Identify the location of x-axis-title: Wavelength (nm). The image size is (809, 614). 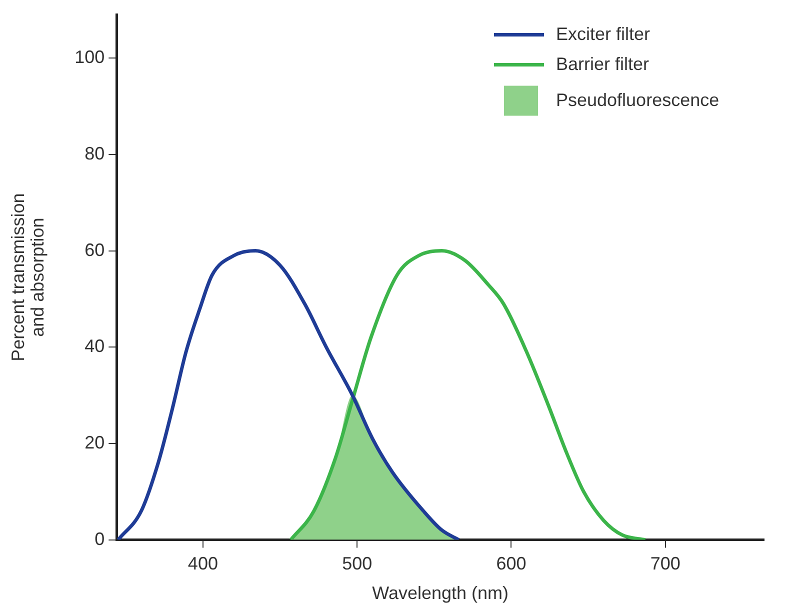
(440, 593).